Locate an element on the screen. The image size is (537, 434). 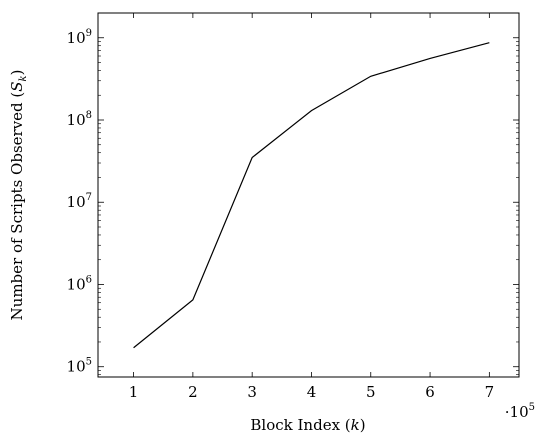
x-tick-label: 1 is located at coordinates (134, 392).